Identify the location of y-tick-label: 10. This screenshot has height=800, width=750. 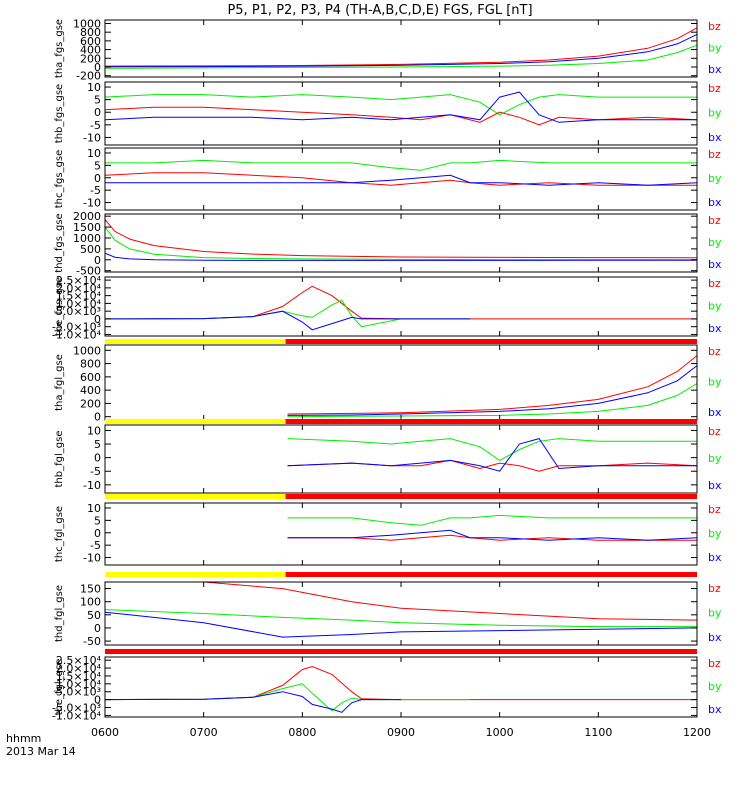
(94, 430).